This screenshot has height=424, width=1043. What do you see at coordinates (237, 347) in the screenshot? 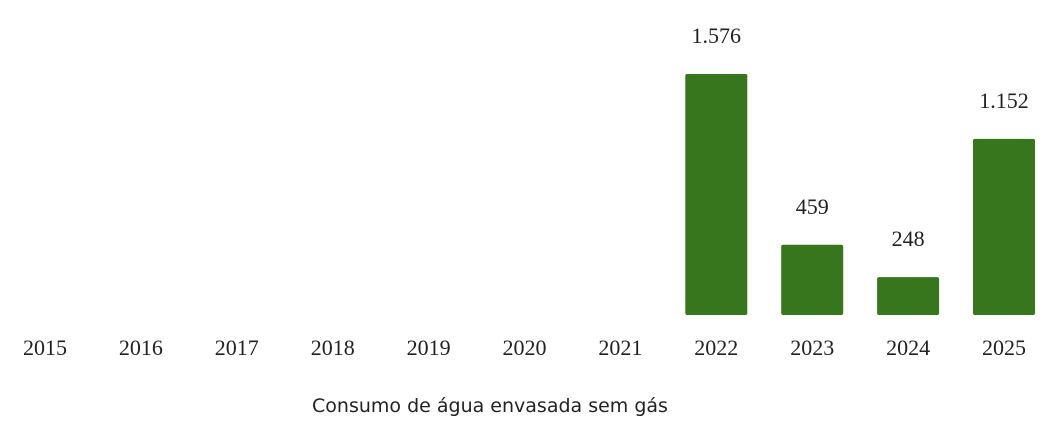
I see `x-tick-label: 2017` at bounding box center [237, 347].